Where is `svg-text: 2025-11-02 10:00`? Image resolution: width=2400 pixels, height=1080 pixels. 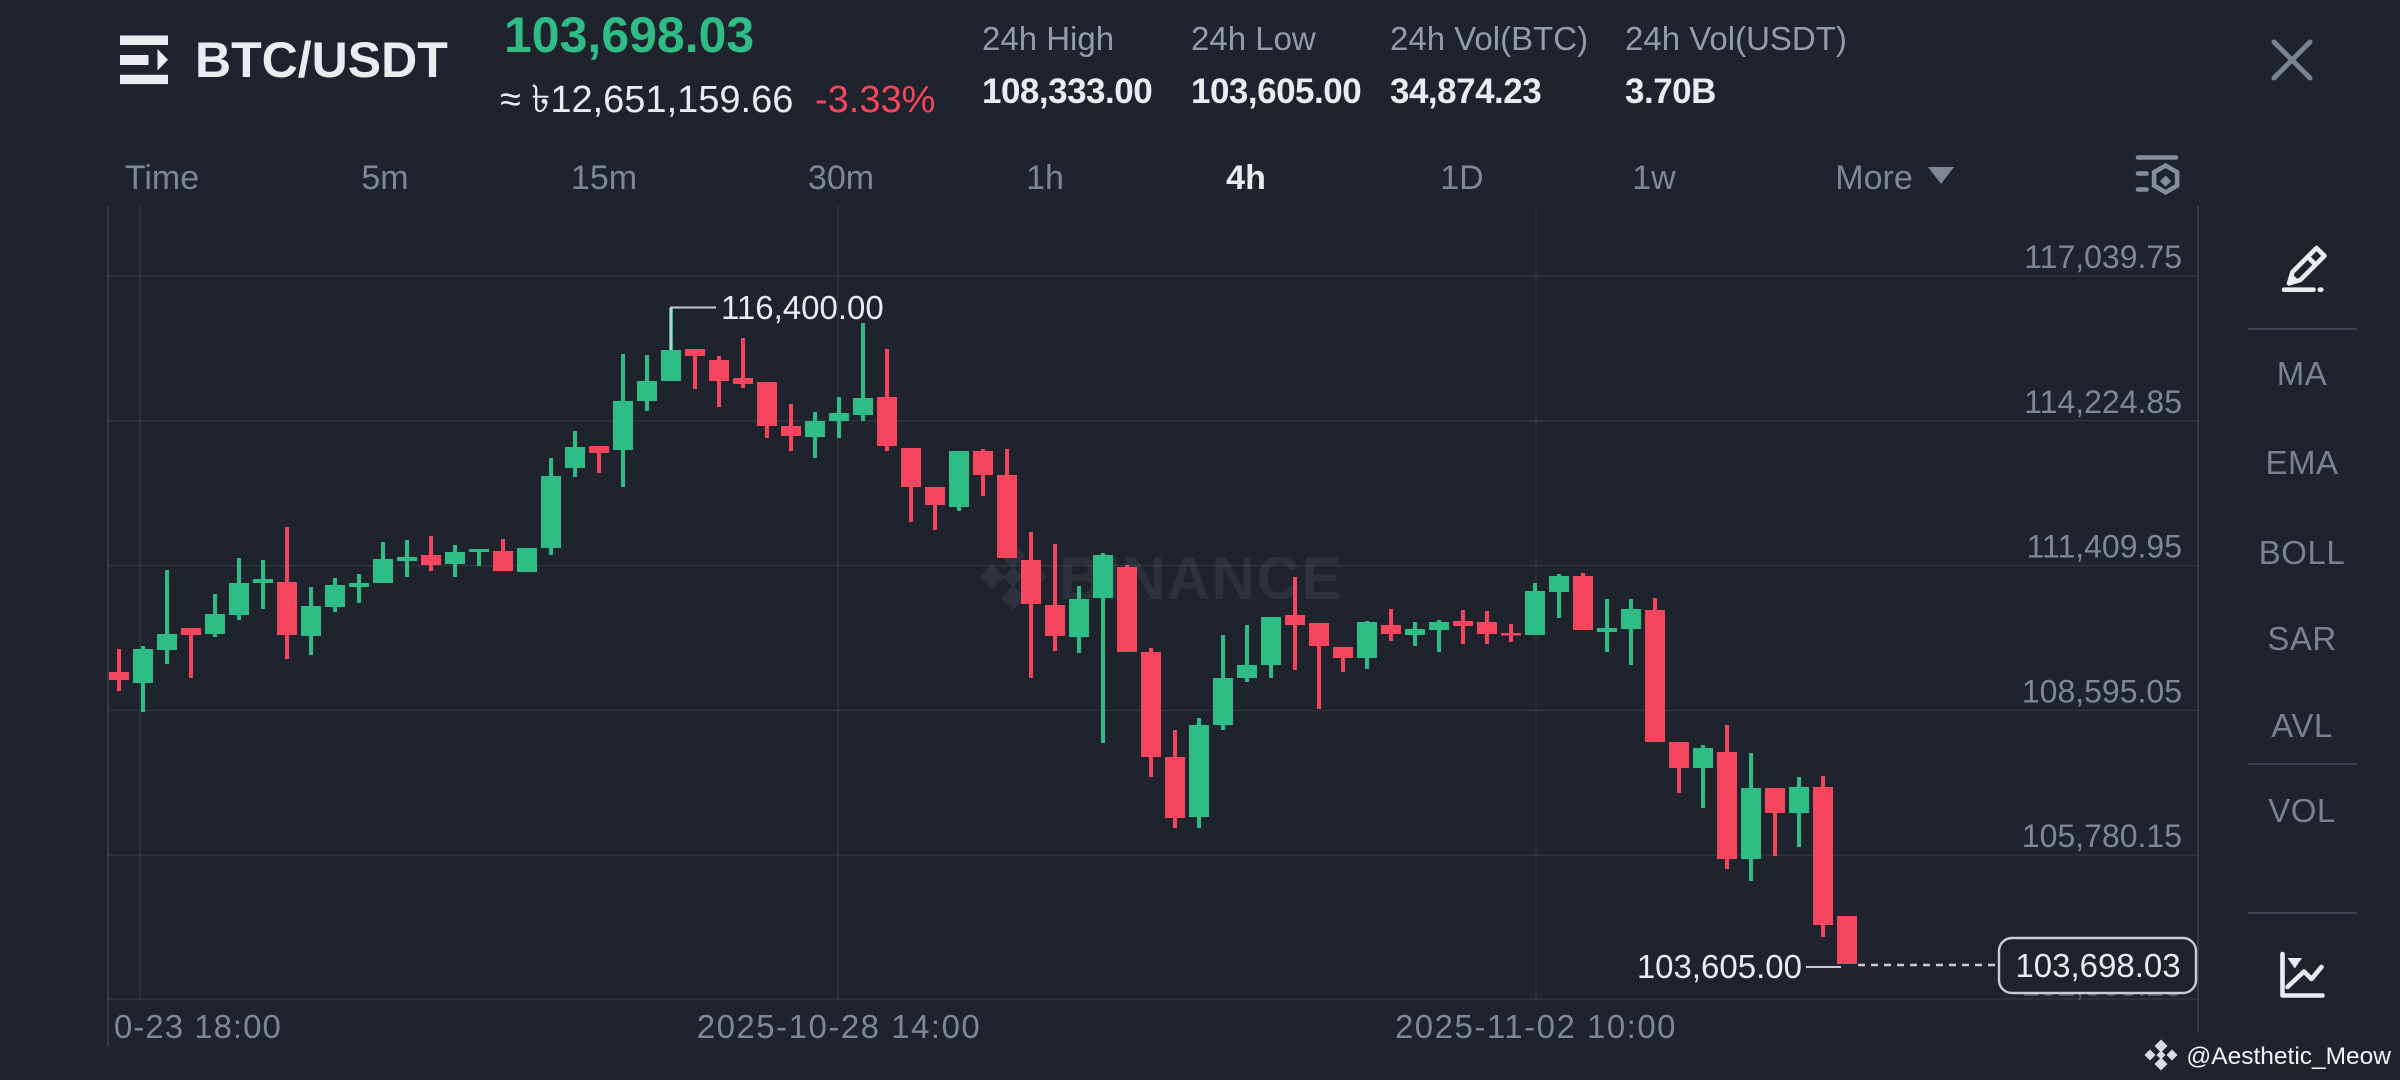 svg-text: 2025-11-02 10:00 is located at coordinates (1536, 1026).